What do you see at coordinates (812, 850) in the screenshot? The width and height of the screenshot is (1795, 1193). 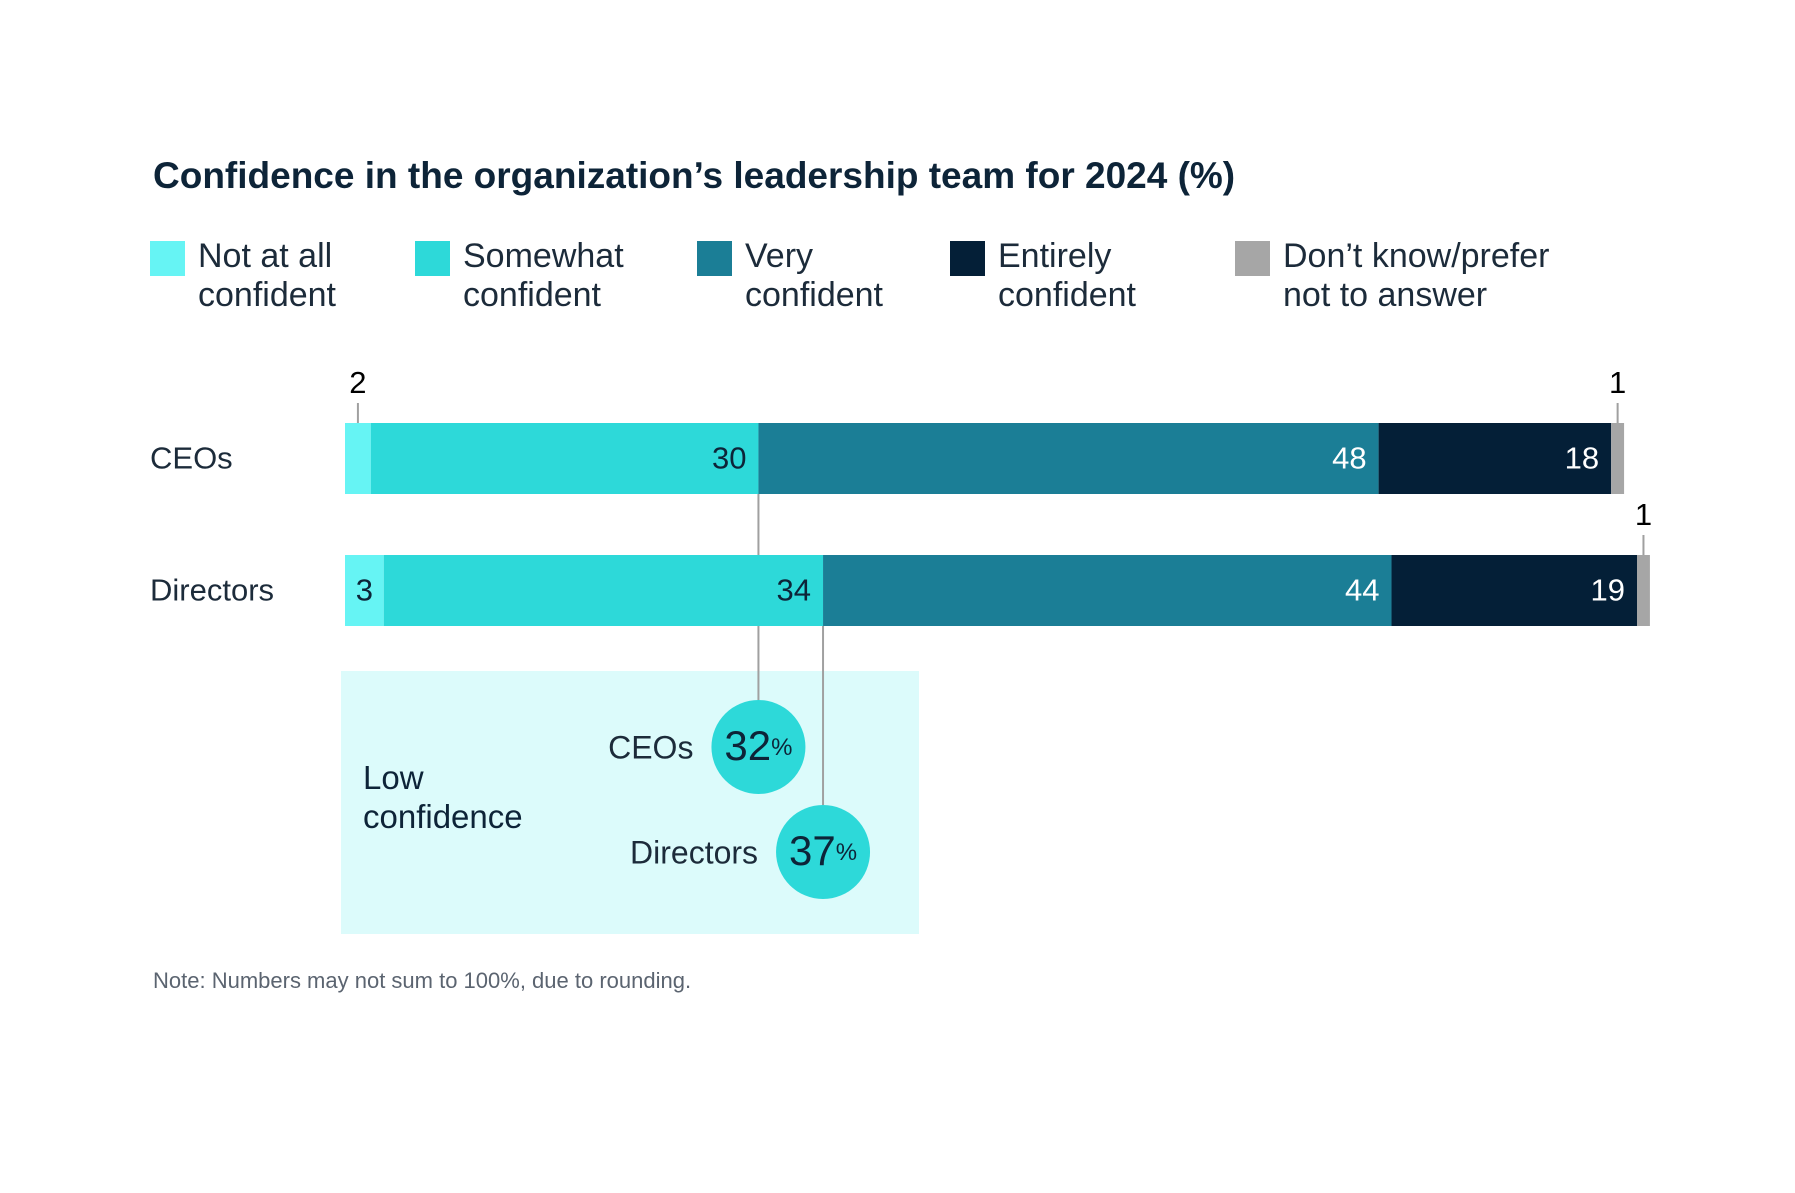 I see `annotation-number: 37` at bounding box center [812, 850].